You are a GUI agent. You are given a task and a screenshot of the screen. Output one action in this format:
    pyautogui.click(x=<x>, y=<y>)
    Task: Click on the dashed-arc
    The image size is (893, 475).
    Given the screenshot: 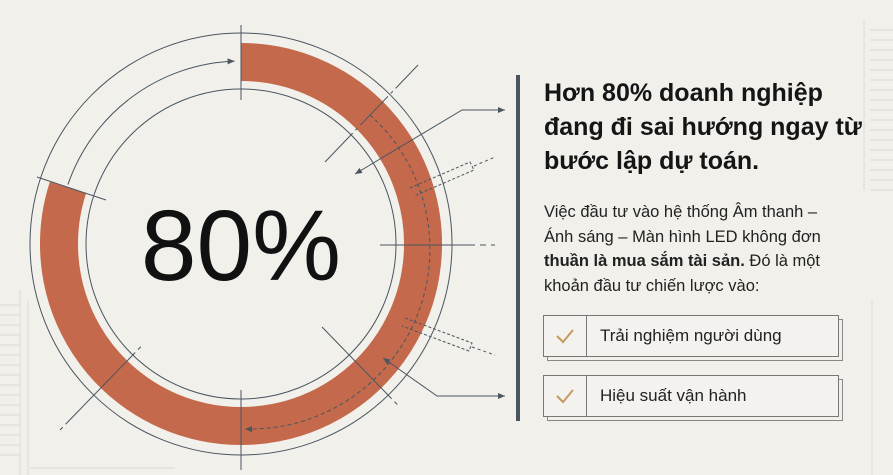 What is the action you would take?
    pyautogui.click(x=337, y=273)
    